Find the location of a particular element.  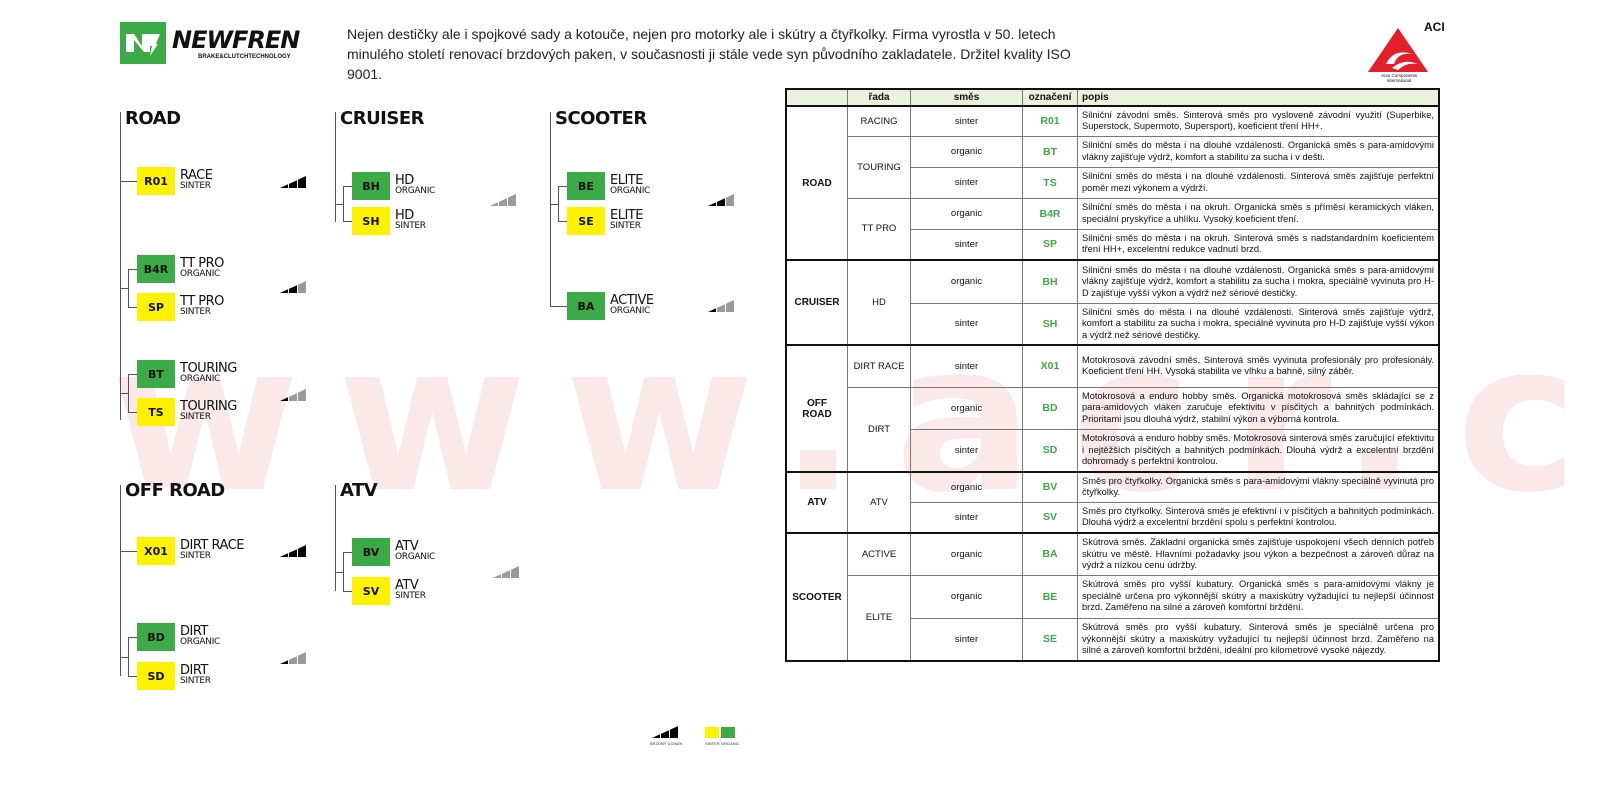

product-code-badge: BD is located at coordinates (156, 637).